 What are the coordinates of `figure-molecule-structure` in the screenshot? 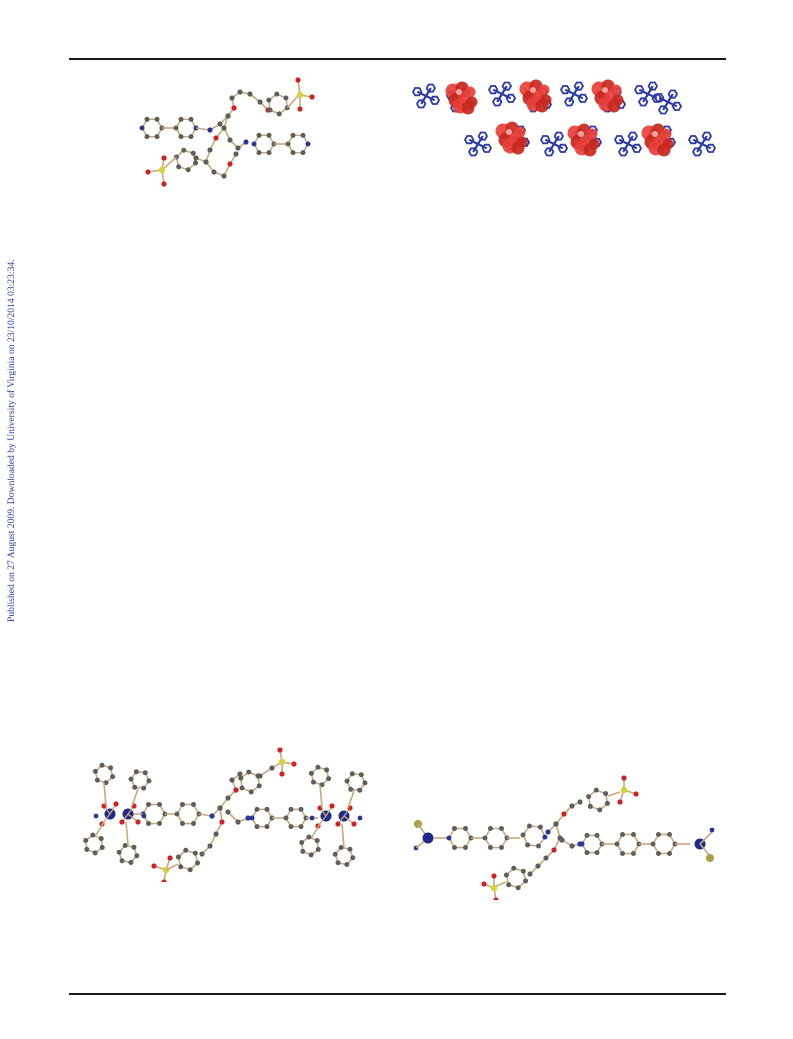 It's located at (230, 133).